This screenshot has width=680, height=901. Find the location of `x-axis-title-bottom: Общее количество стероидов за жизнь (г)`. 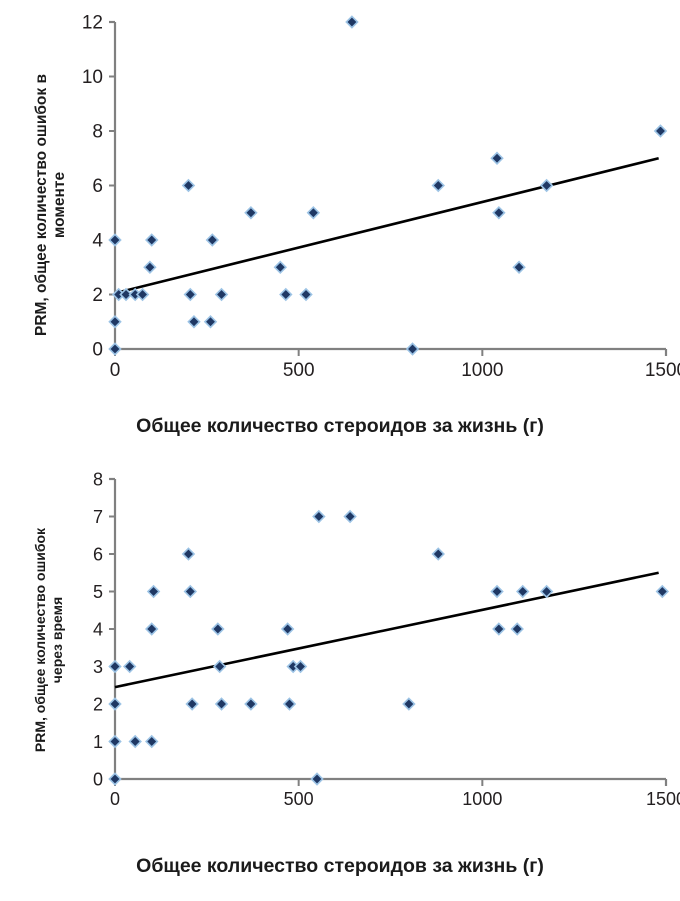

x-axis-title-bottom: Общее количество стероидов за жизнь (г) is located at coordinates (340, 866).